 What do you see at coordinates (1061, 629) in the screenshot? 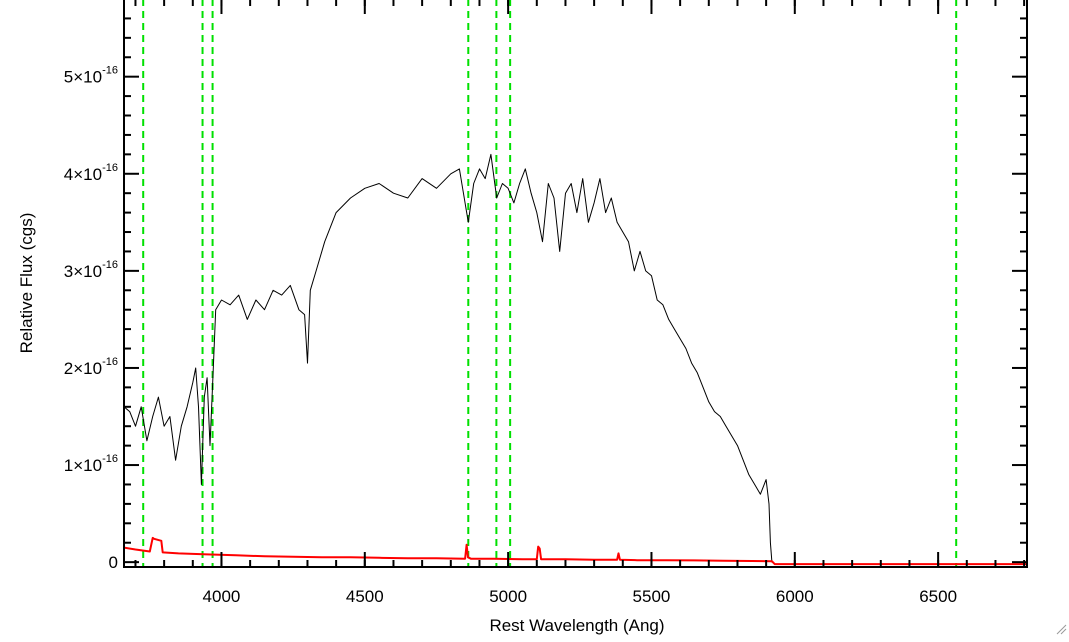
I see `resize-grip-icon` at bounding box center [1061, 629].